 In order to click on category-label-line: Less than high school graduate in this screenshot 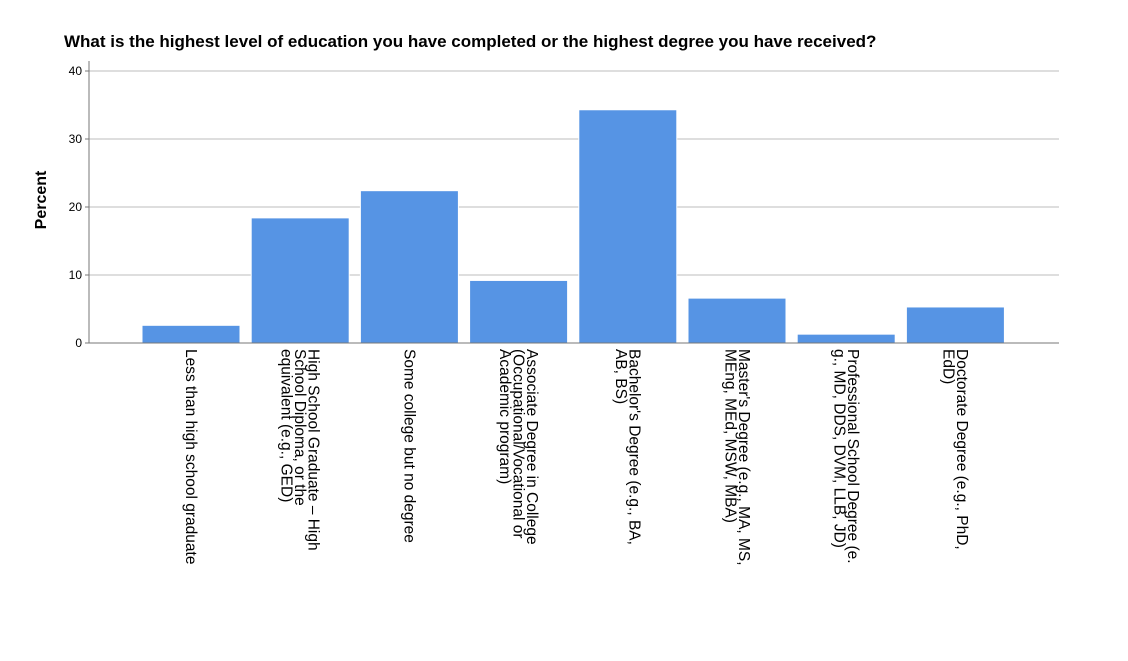, I will do `click(190, 456)`.